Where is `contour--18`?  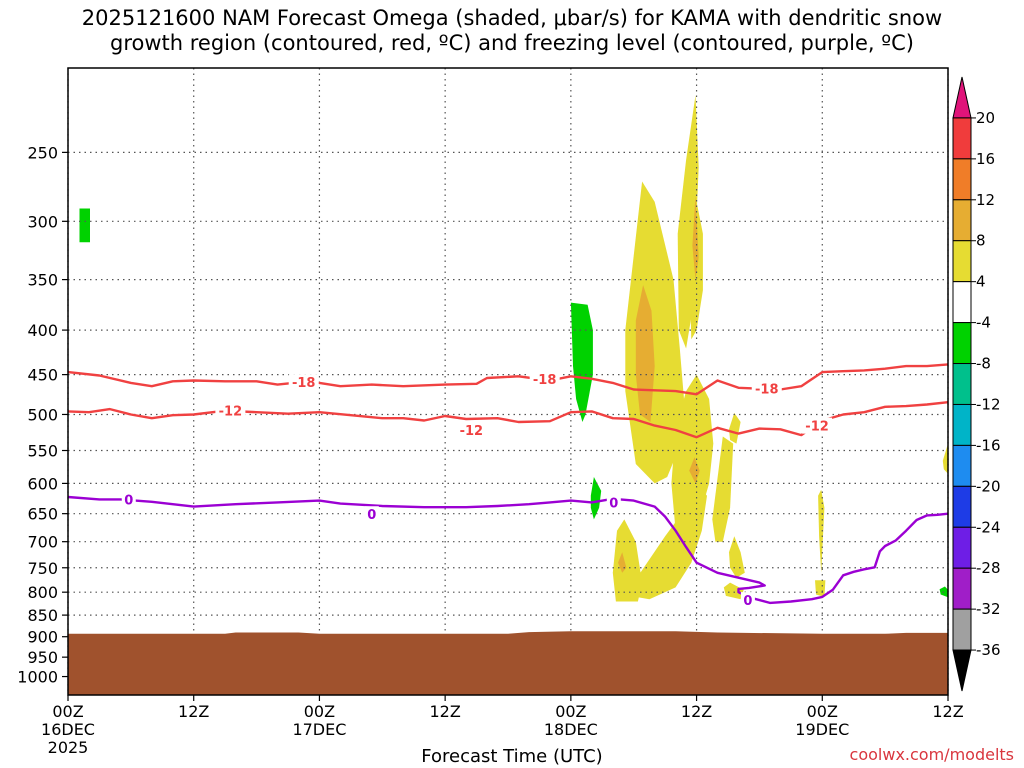
contour--18 is located at coordinates (508, 379).